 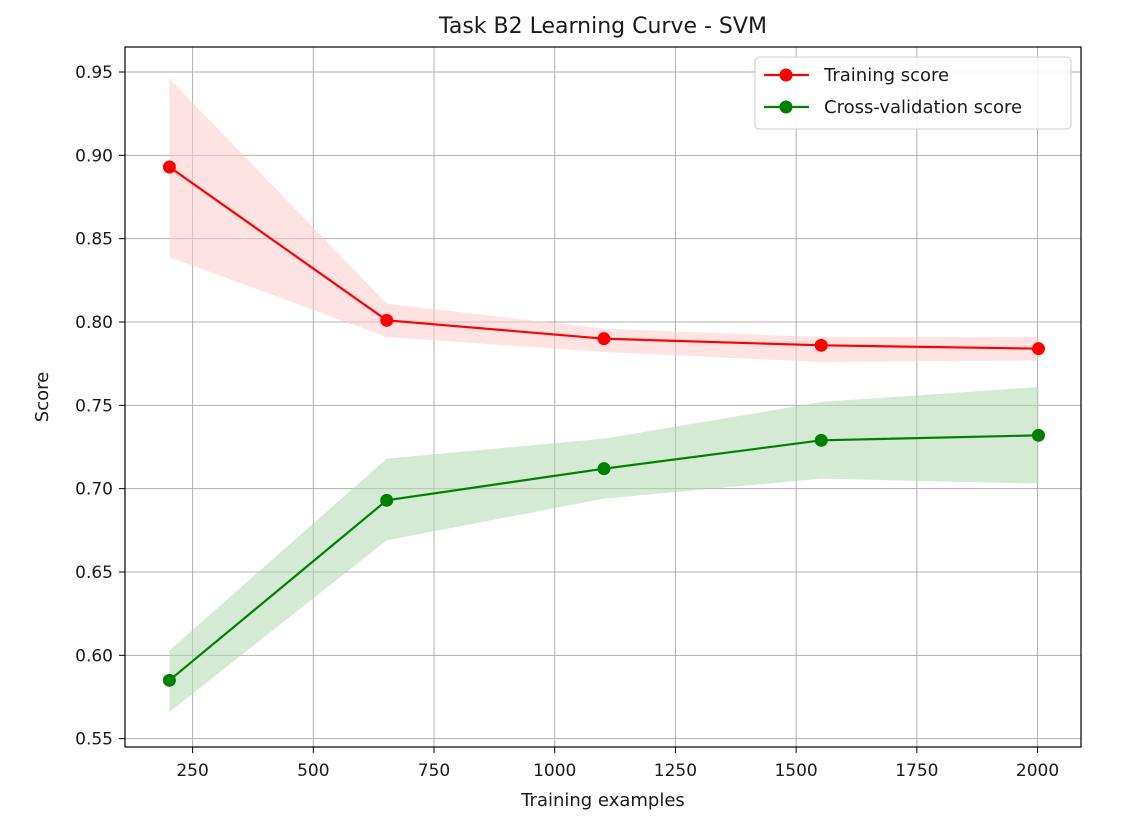 What do you see at coordinates (617, 764) in the screenshot?
I see `x-axis-ticks: 250 500 750 1000 1250 1500 1750 2000` at bounding box center [617, 764].